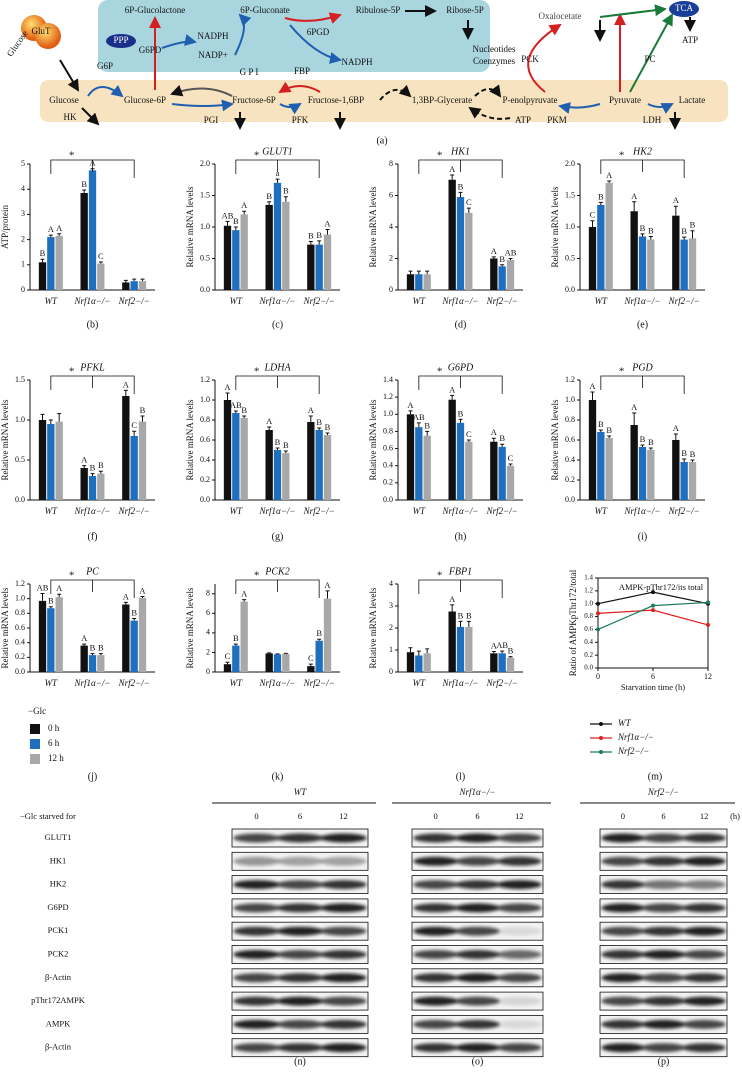 The image size is (742, 1076). I want to click on legend-title: −Glc, so click(37, 711).